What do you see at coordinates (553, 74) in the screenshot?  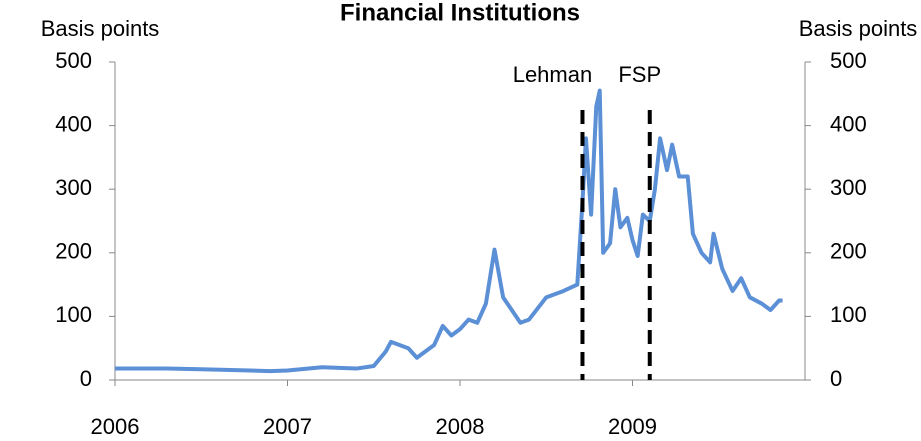 I see `annotation: Lehman` at bounding box center [553, 74].